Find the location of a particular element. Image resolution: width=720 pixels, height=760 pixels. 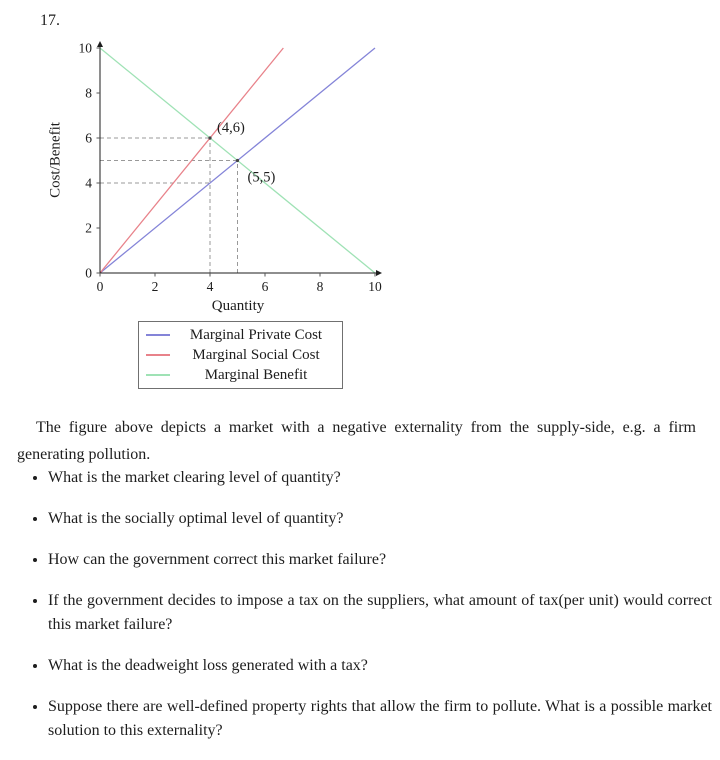

legend-label: Marginal Social Cost is located at coordinates (256, 355).